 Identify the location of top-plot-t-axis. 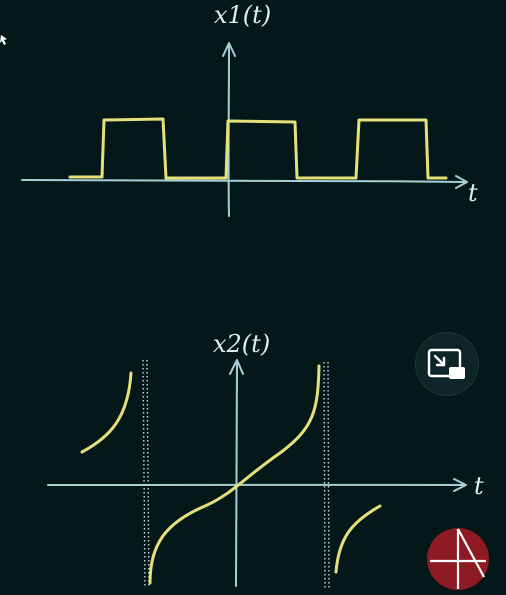
(244, 181).